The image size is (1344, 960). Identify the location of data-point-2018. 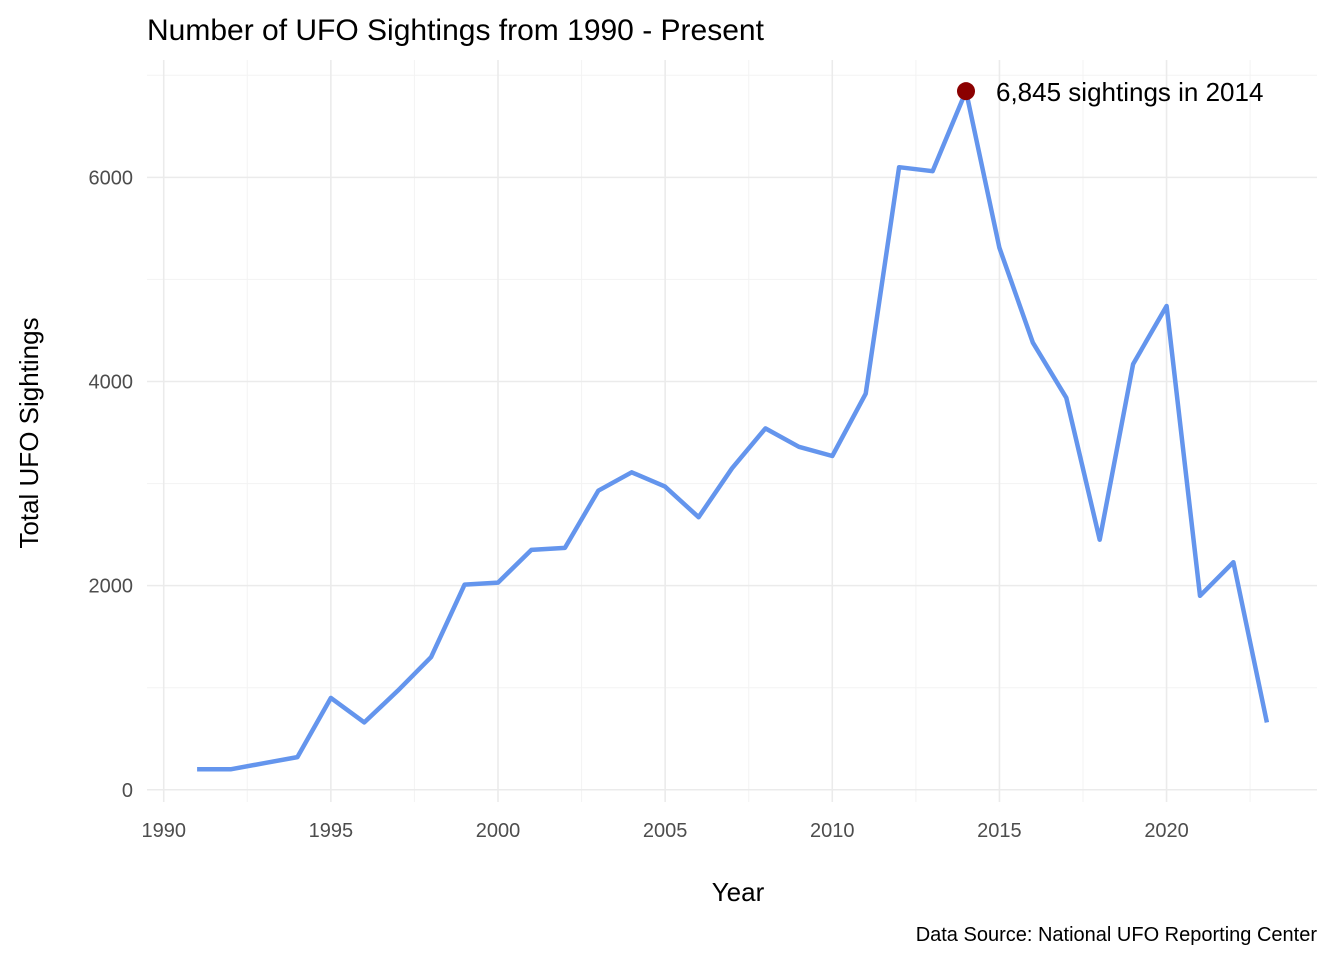
(1100, 540).